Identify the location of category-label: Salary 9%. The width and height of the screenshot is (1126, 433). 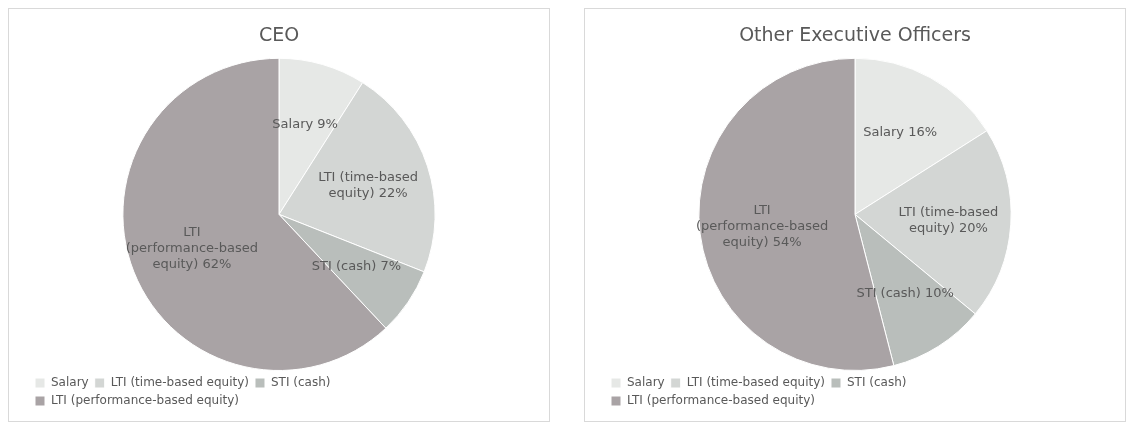
(305, 123).